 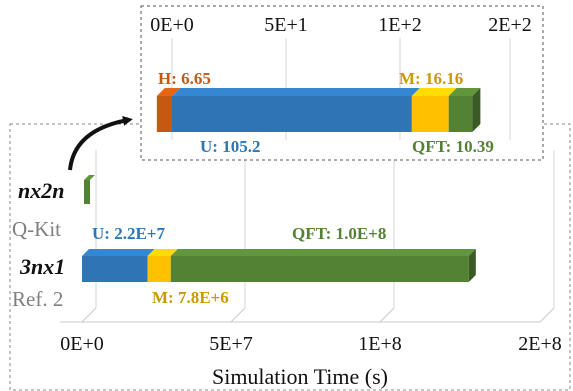 What do you see at coordinates (128, 233) in the screenshot?
I see `main-label-u: U: 2.2E+7` at bounding box center [128, 233].